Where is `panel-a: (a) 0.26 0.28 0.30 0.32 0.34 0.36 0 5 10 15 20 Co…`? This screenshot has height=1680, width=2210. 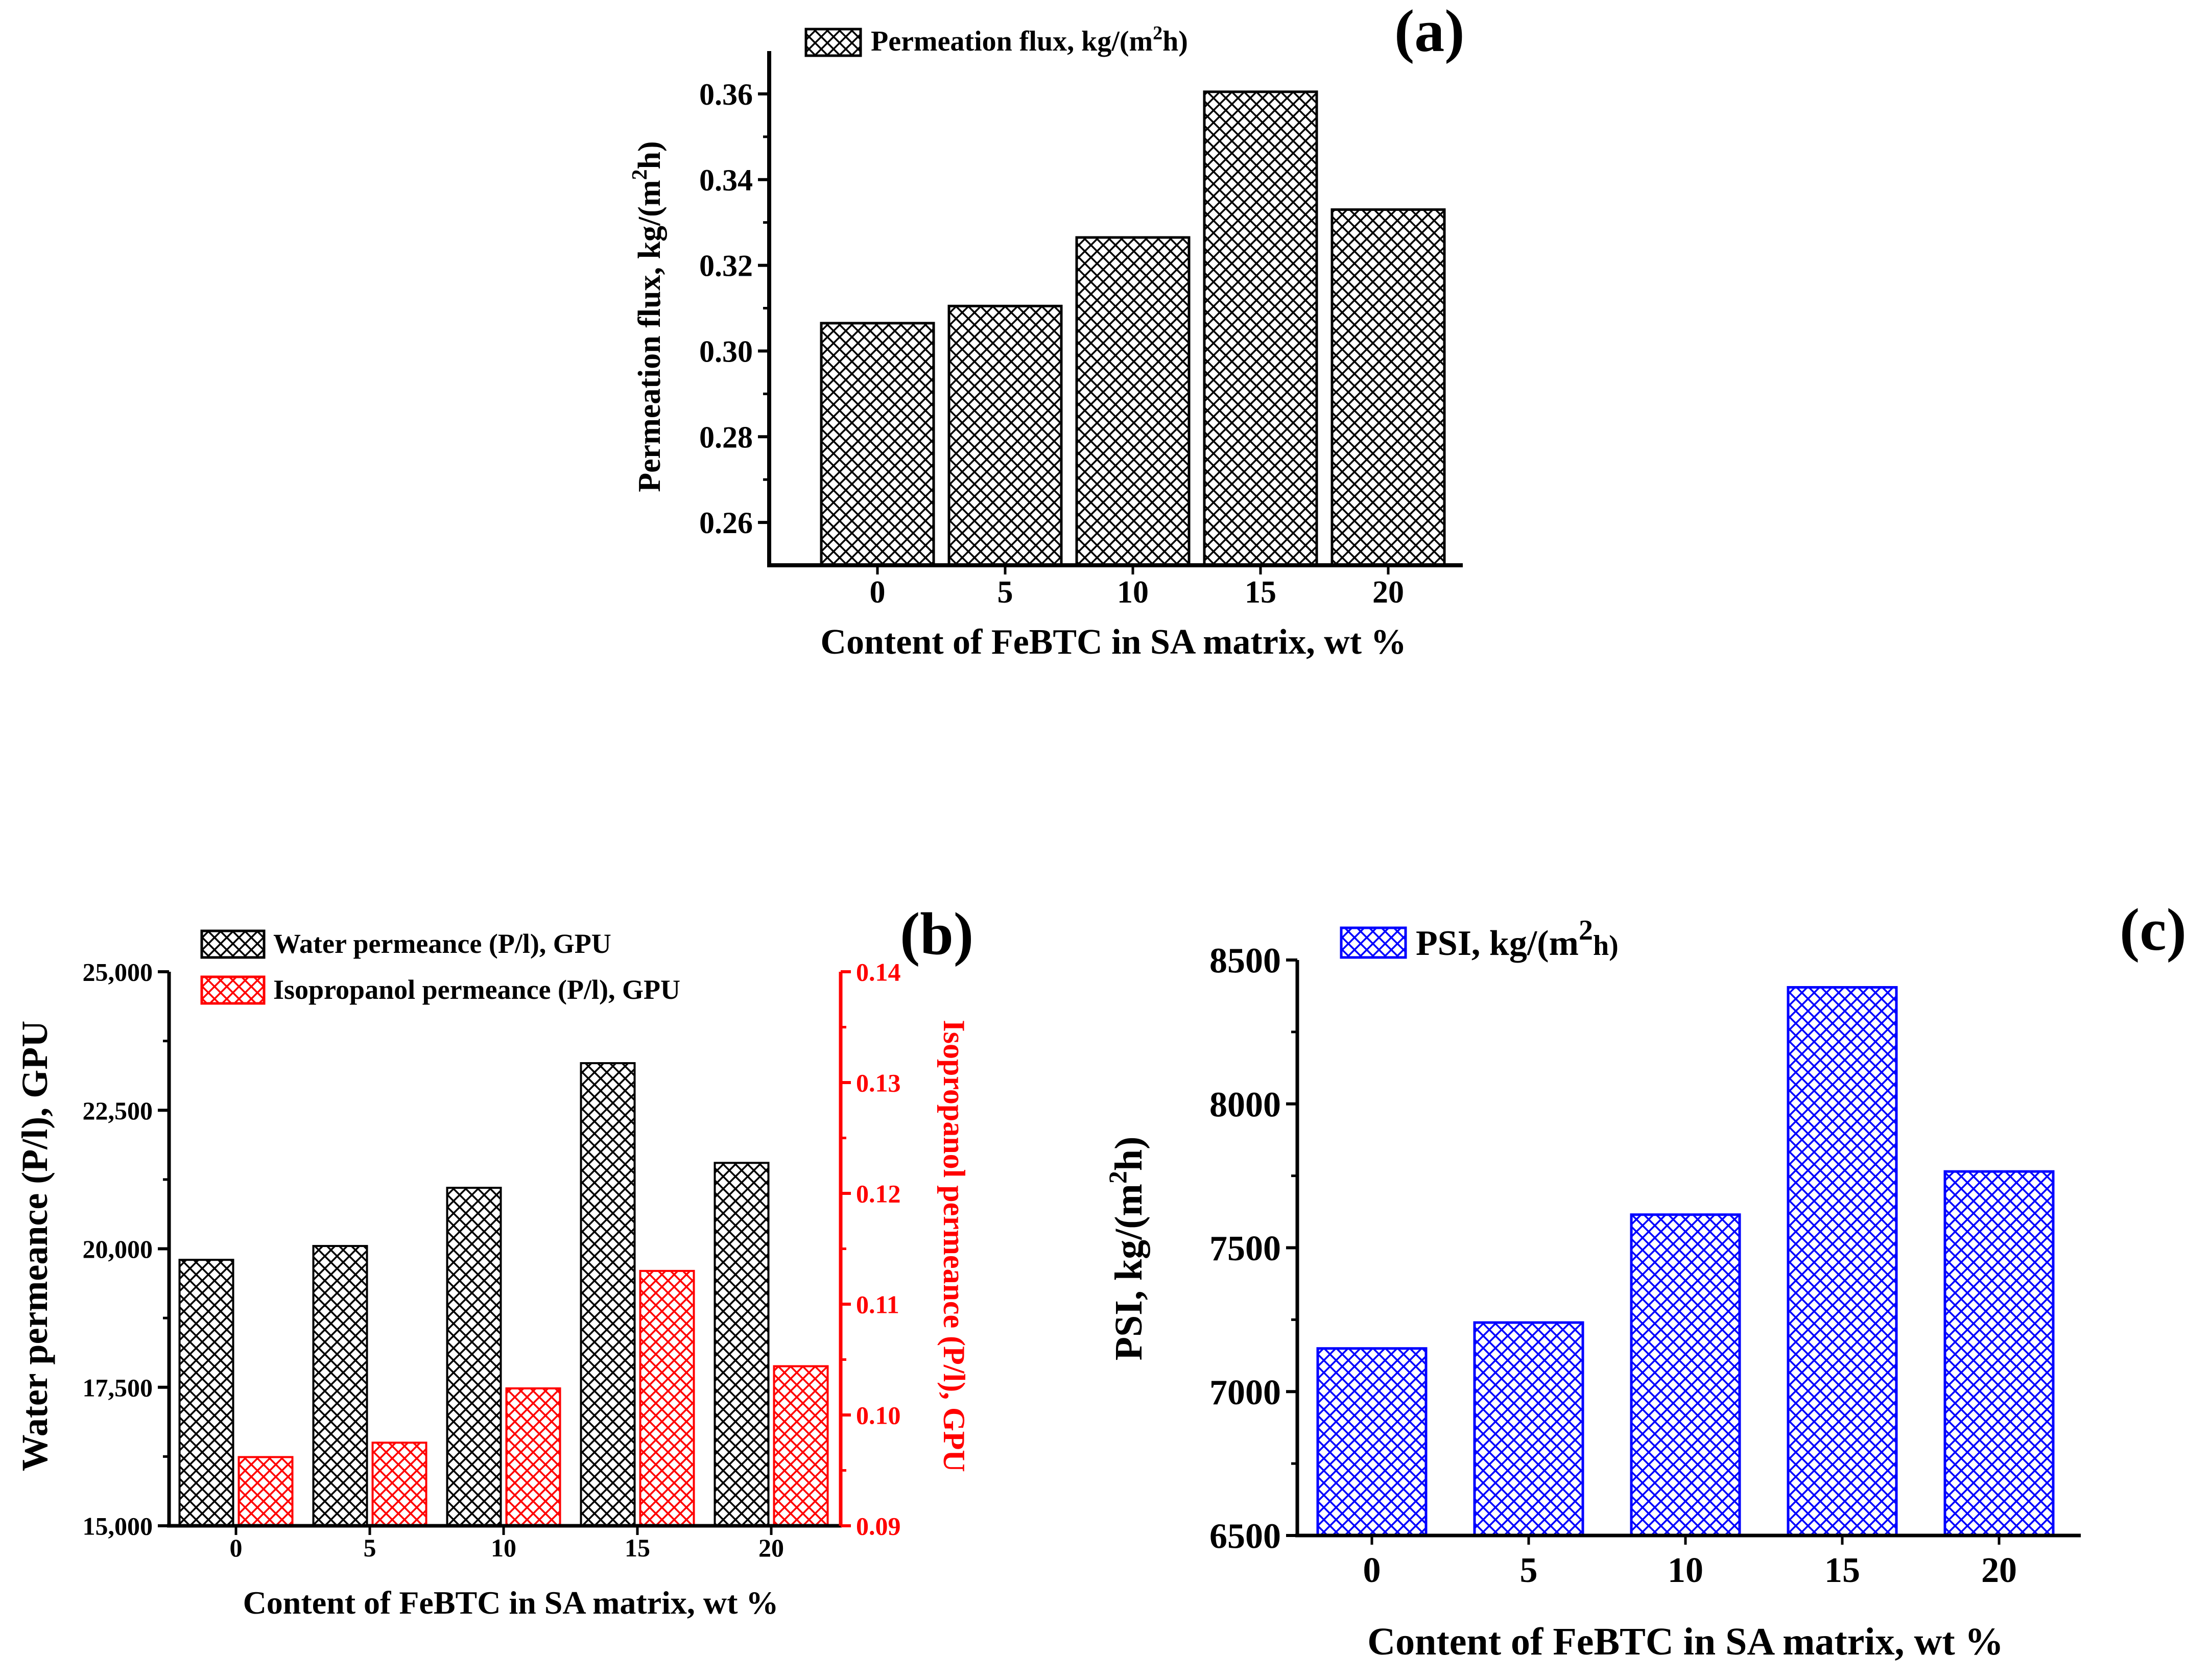 panel-a: (a) 0.26 0.28 0.30 0.32 0.34 0.36 0 5 10 15 20 Co… is located at coordinates (1046, 331).